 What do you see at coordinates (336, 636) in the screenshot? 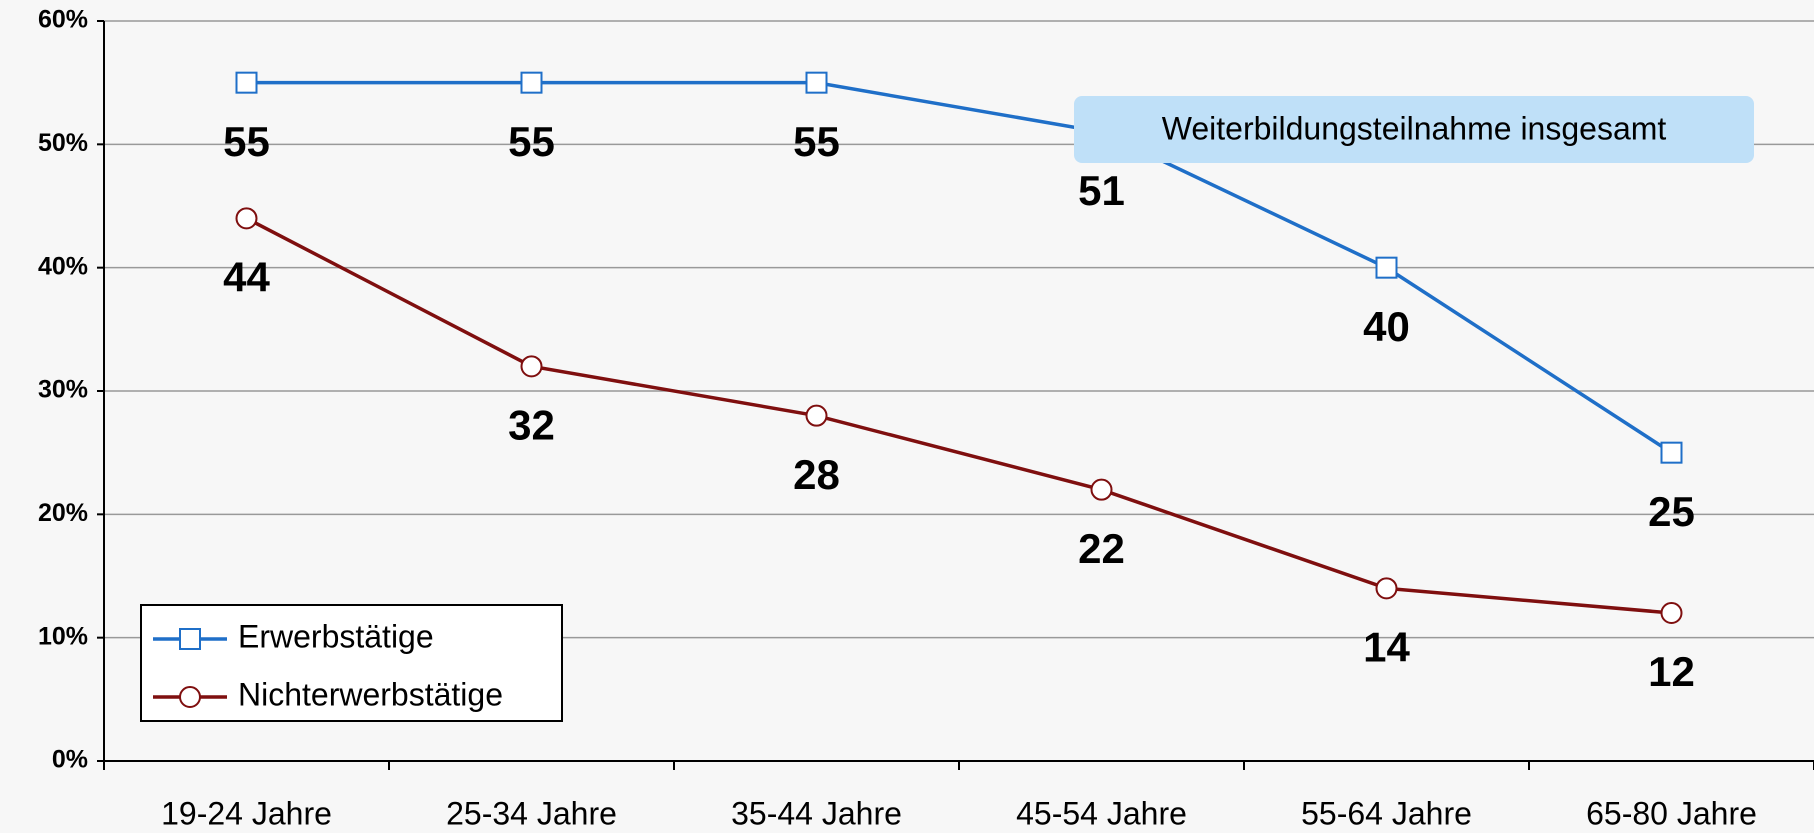
I see `legend-label: Erwerbstätige` at bounding box center [336, 636].